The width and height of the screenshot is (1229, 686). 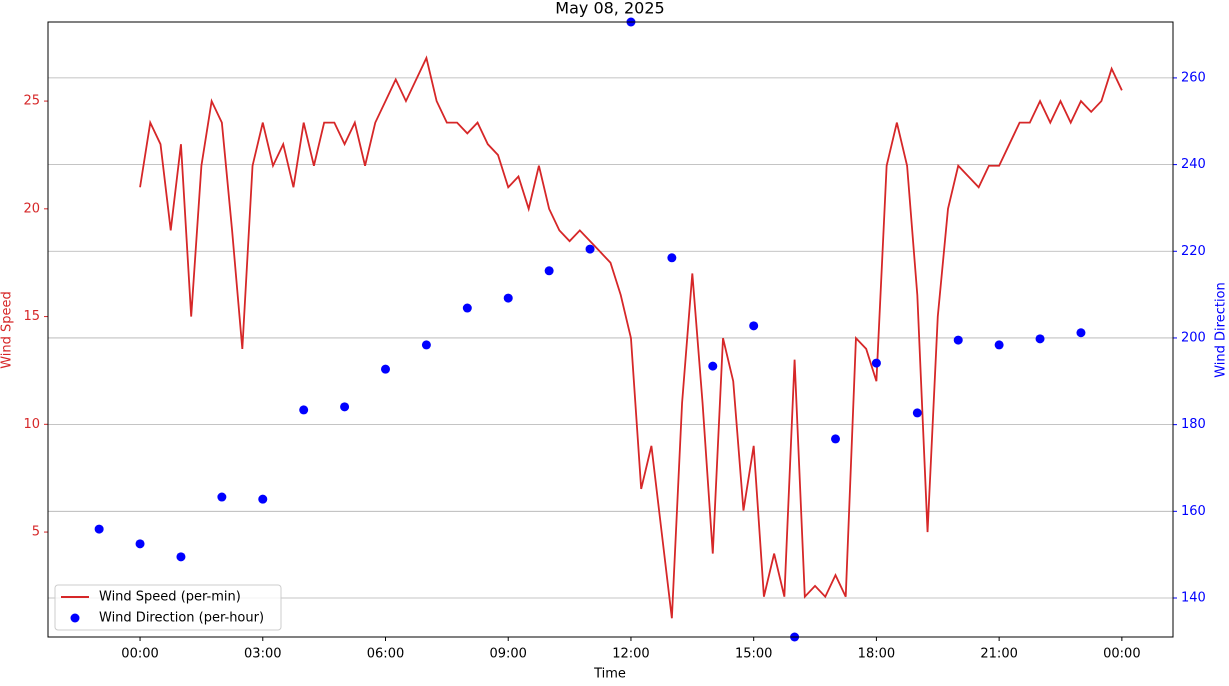 I want to click on y-tick-label: 5, so click(x=36, y=532).